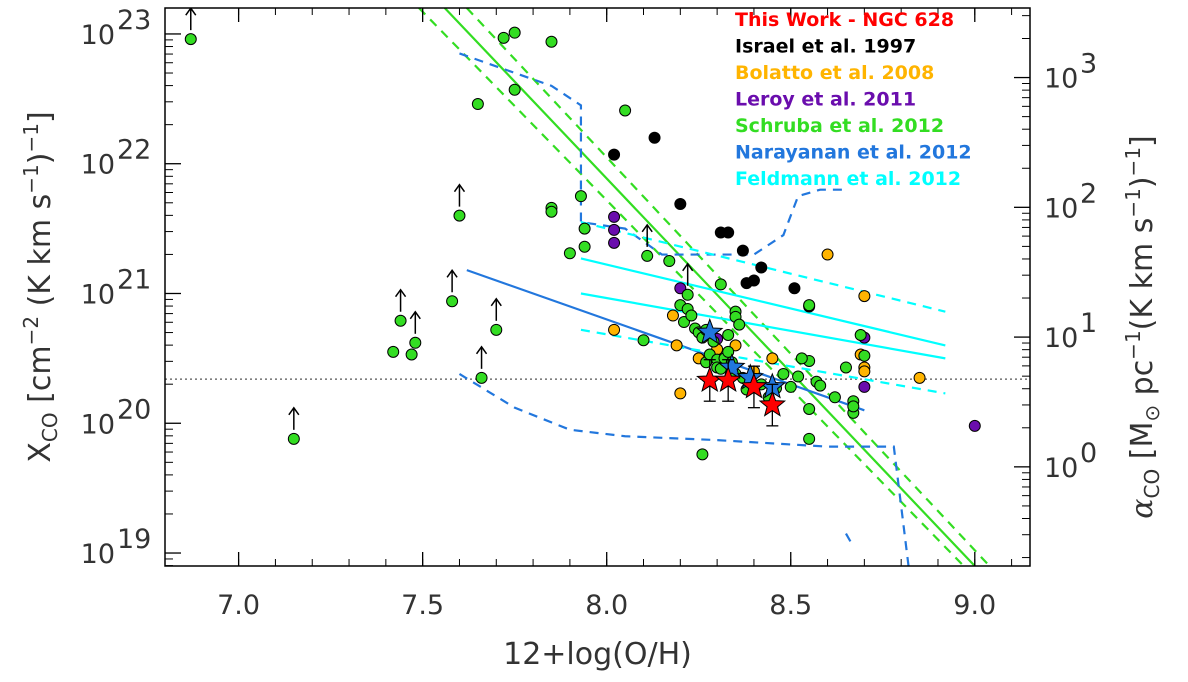 This screenshot has height=682, width=1188. What do you see at coordinates (1088, 193) in the screenshot?
I see `y2-tick-exponent: 2` at bounding box center [1088, 193].